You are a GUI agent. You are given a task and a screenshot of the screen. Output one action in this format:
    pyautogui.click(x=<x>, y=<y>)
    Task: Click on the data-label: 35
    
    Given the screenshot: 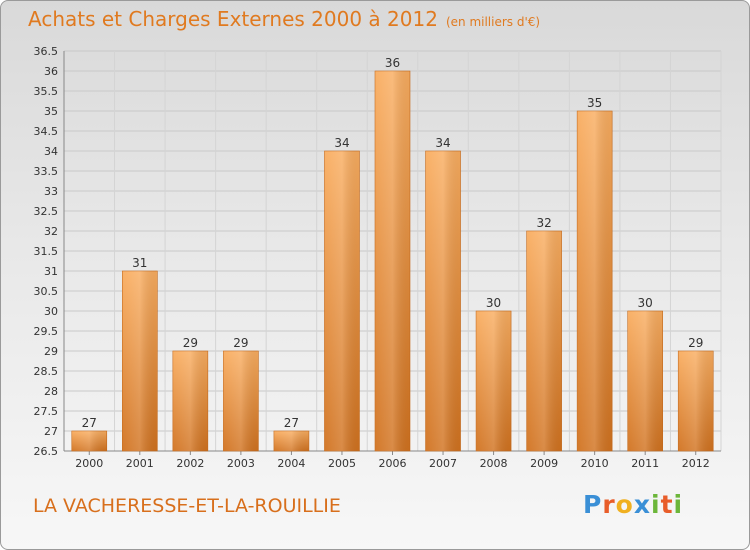 What is the action you would take?
    pyautogui.click(x=594, y=103)
    